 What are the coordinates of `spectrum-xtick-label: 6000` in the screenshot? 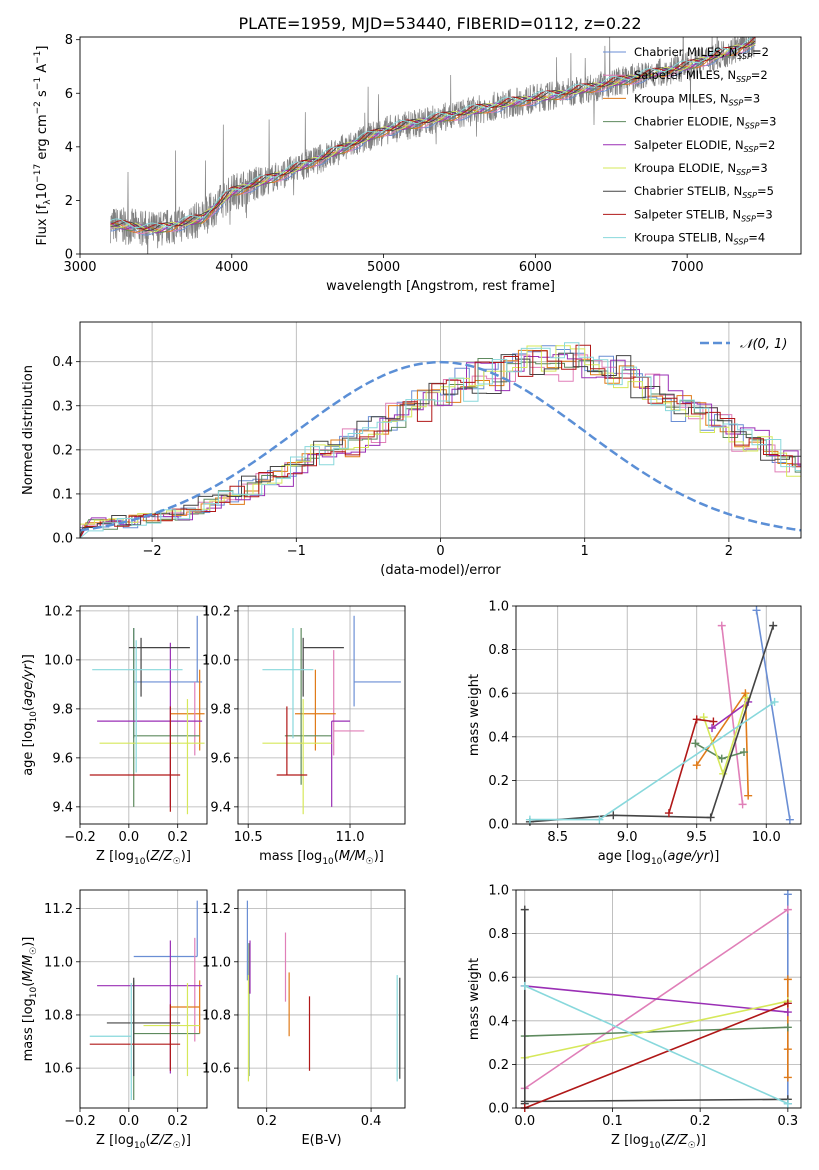 It's located at (535, 267).